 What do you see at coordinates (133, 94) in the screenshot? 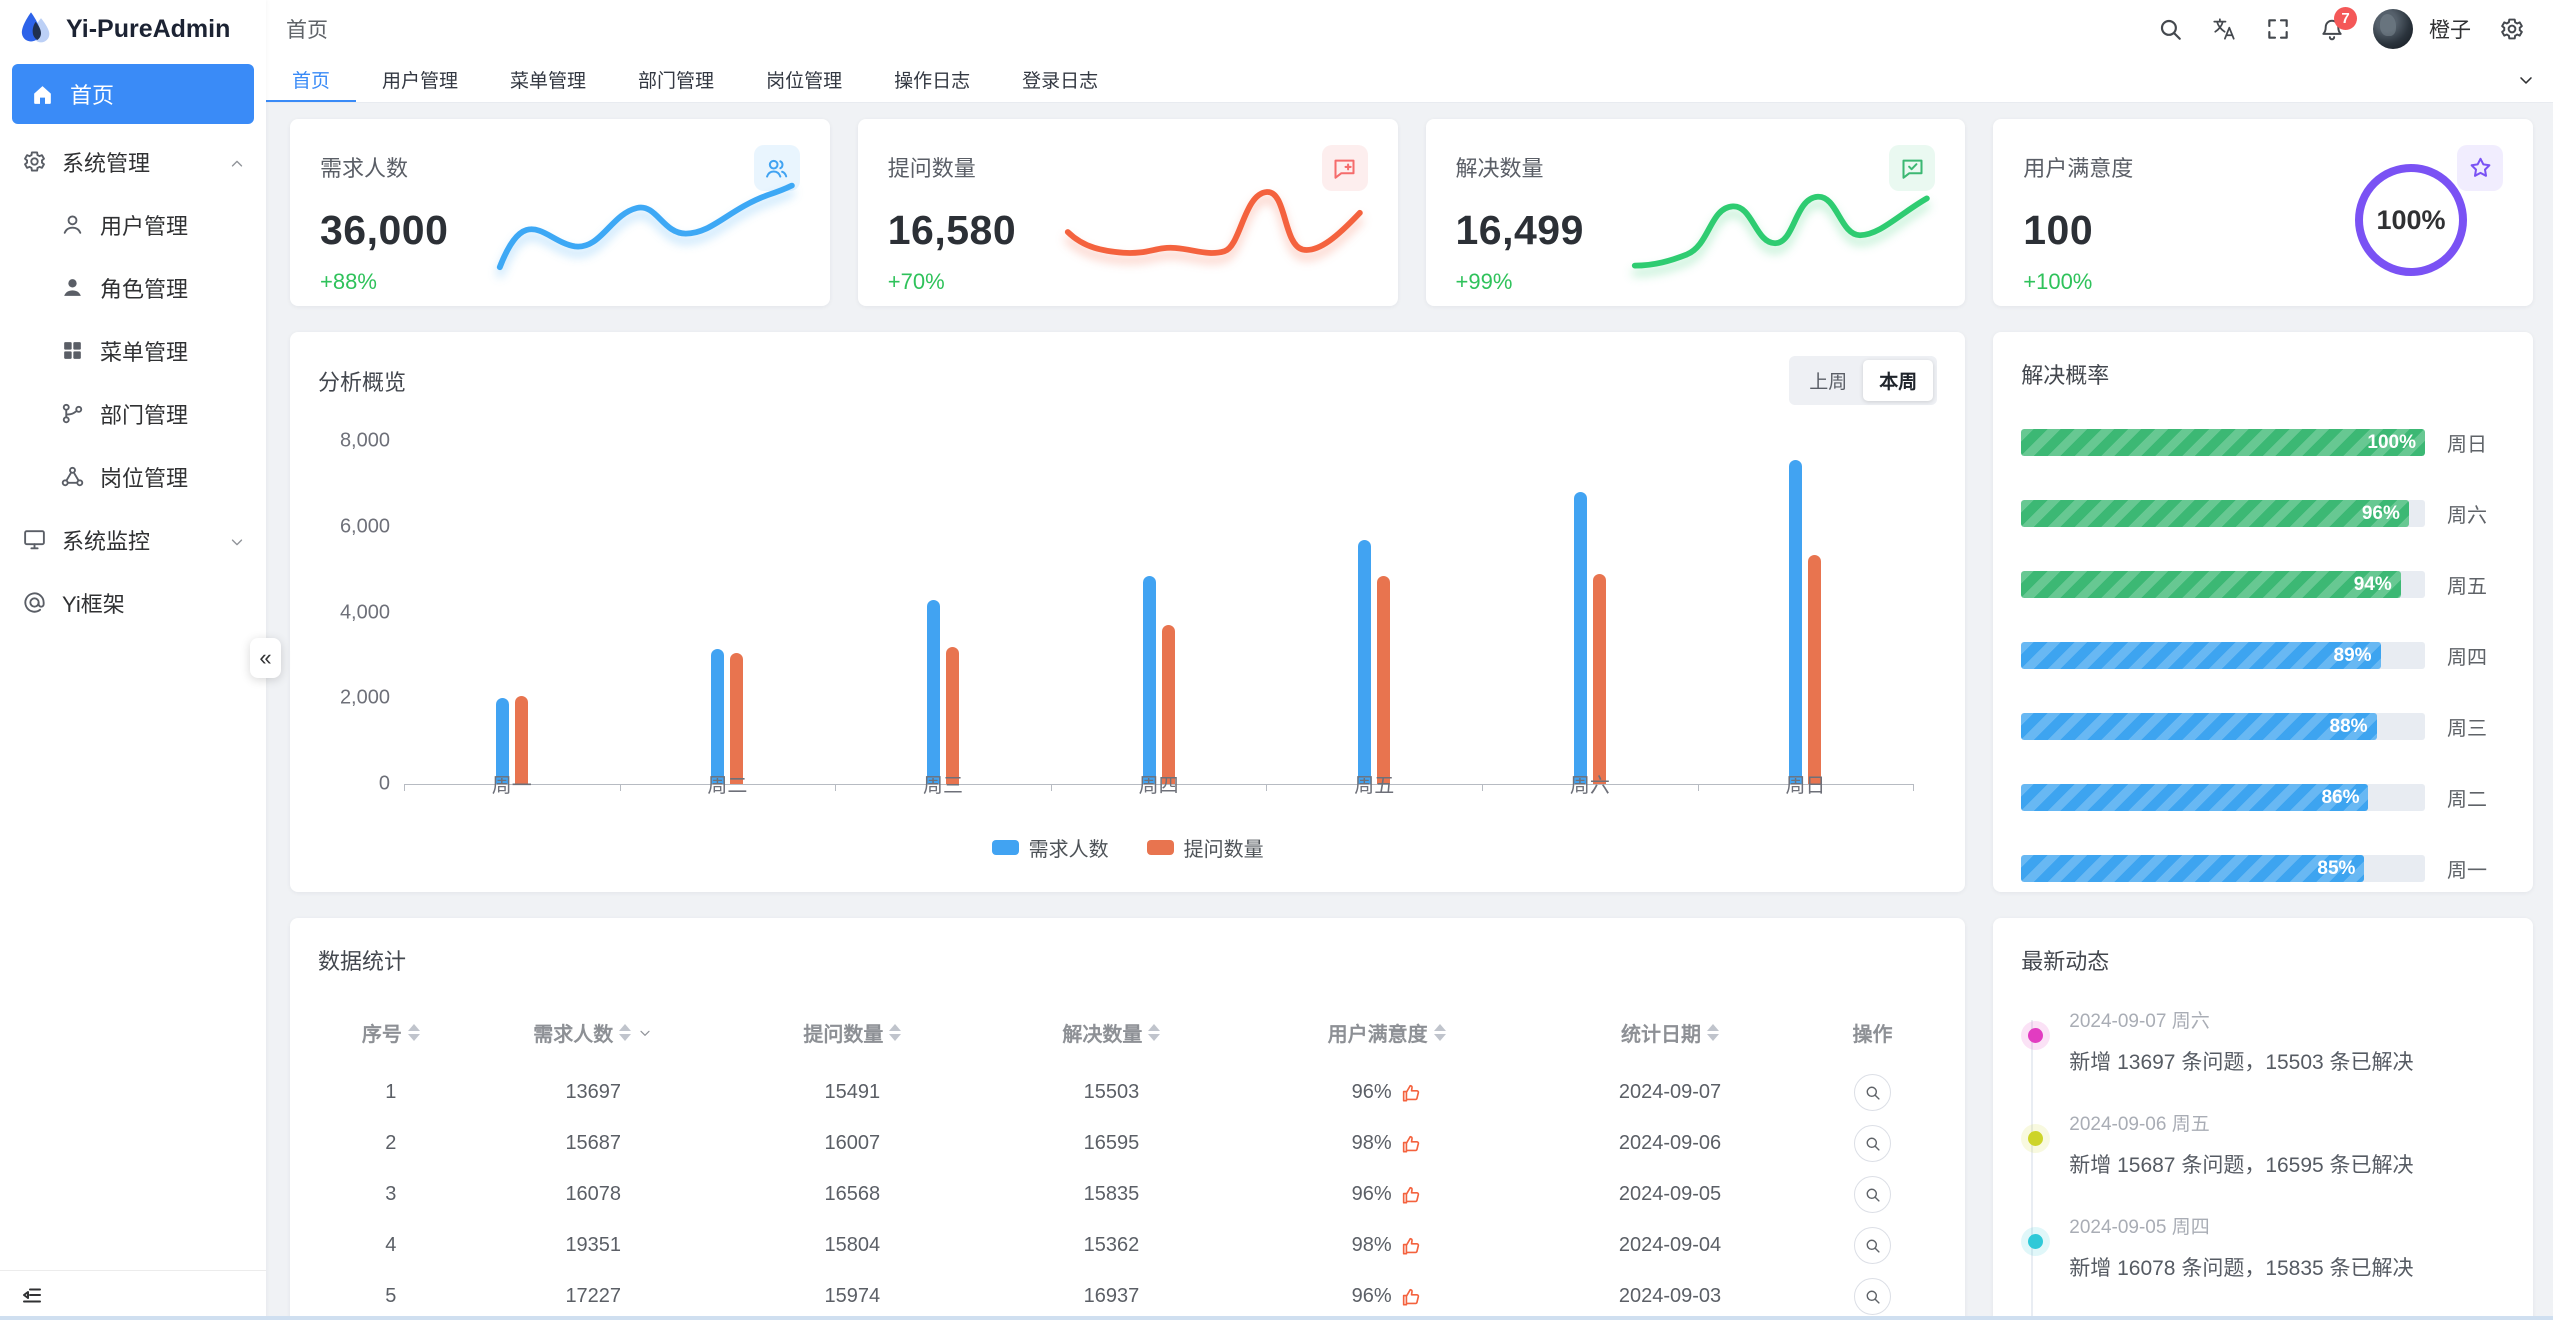
I see `sidebar-item-首页: 首页` at bounding box center [133, 94].